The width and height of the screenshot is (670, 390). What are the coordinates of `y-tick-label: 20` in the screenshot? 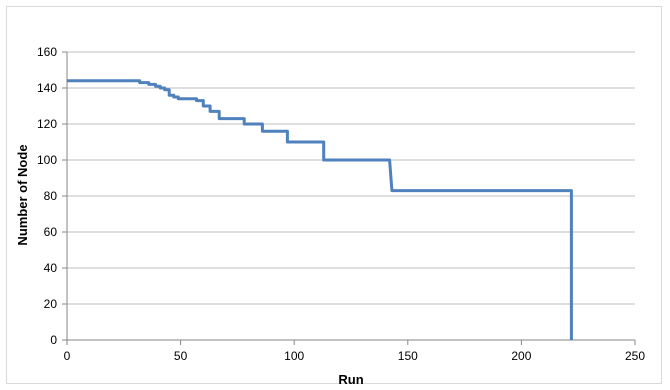 It's located at (51, 304).